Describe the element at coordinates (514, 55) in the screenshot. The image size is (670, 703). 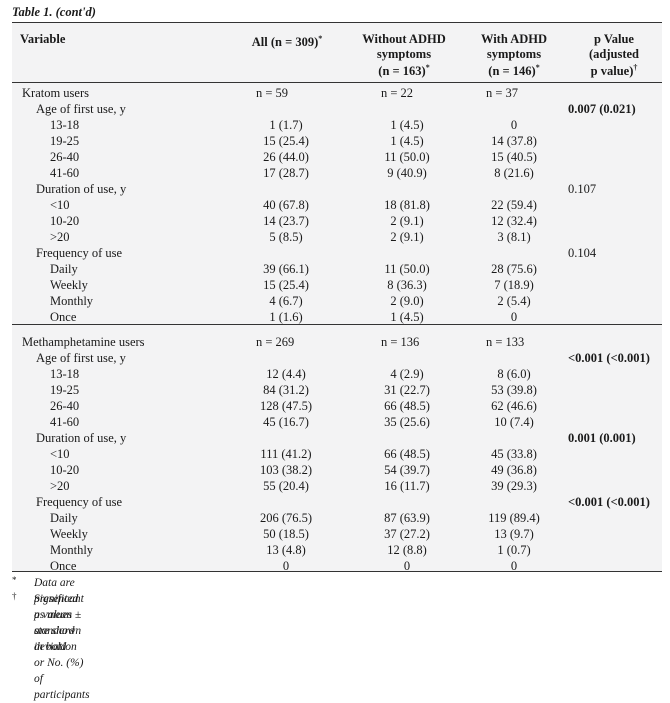
I see `header-with: With ADHD symptoms (n = 146)*` at that location.